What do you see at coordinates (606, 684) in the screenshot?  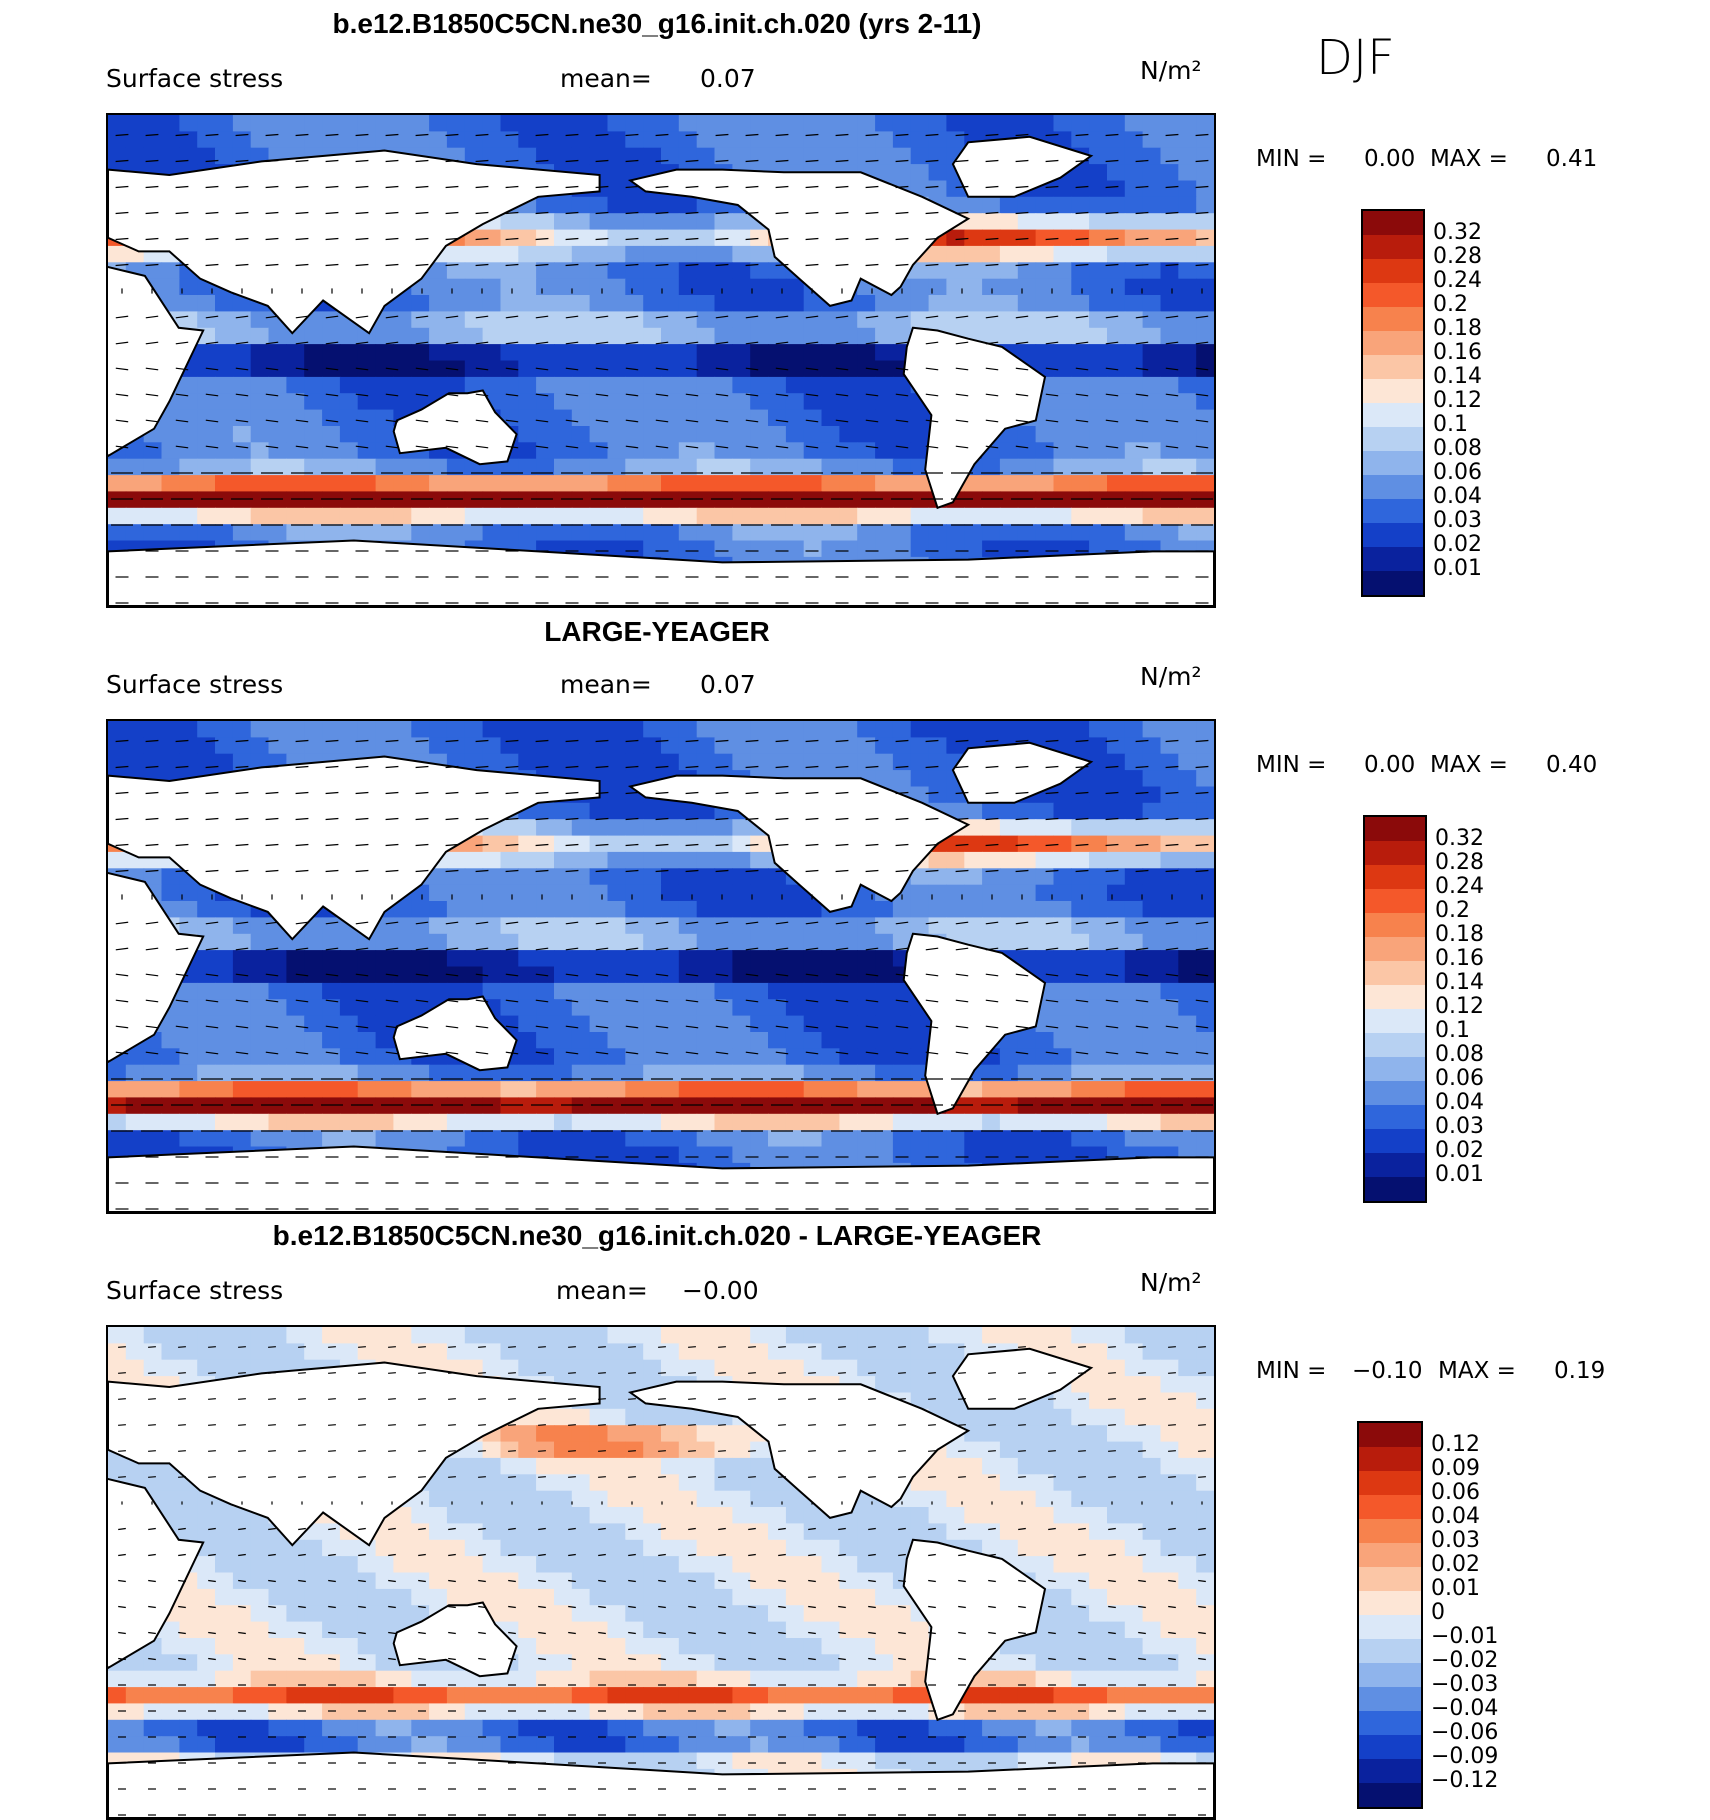 I see `panel-2-mean-label: mean=` at bounding box center [606, 684].